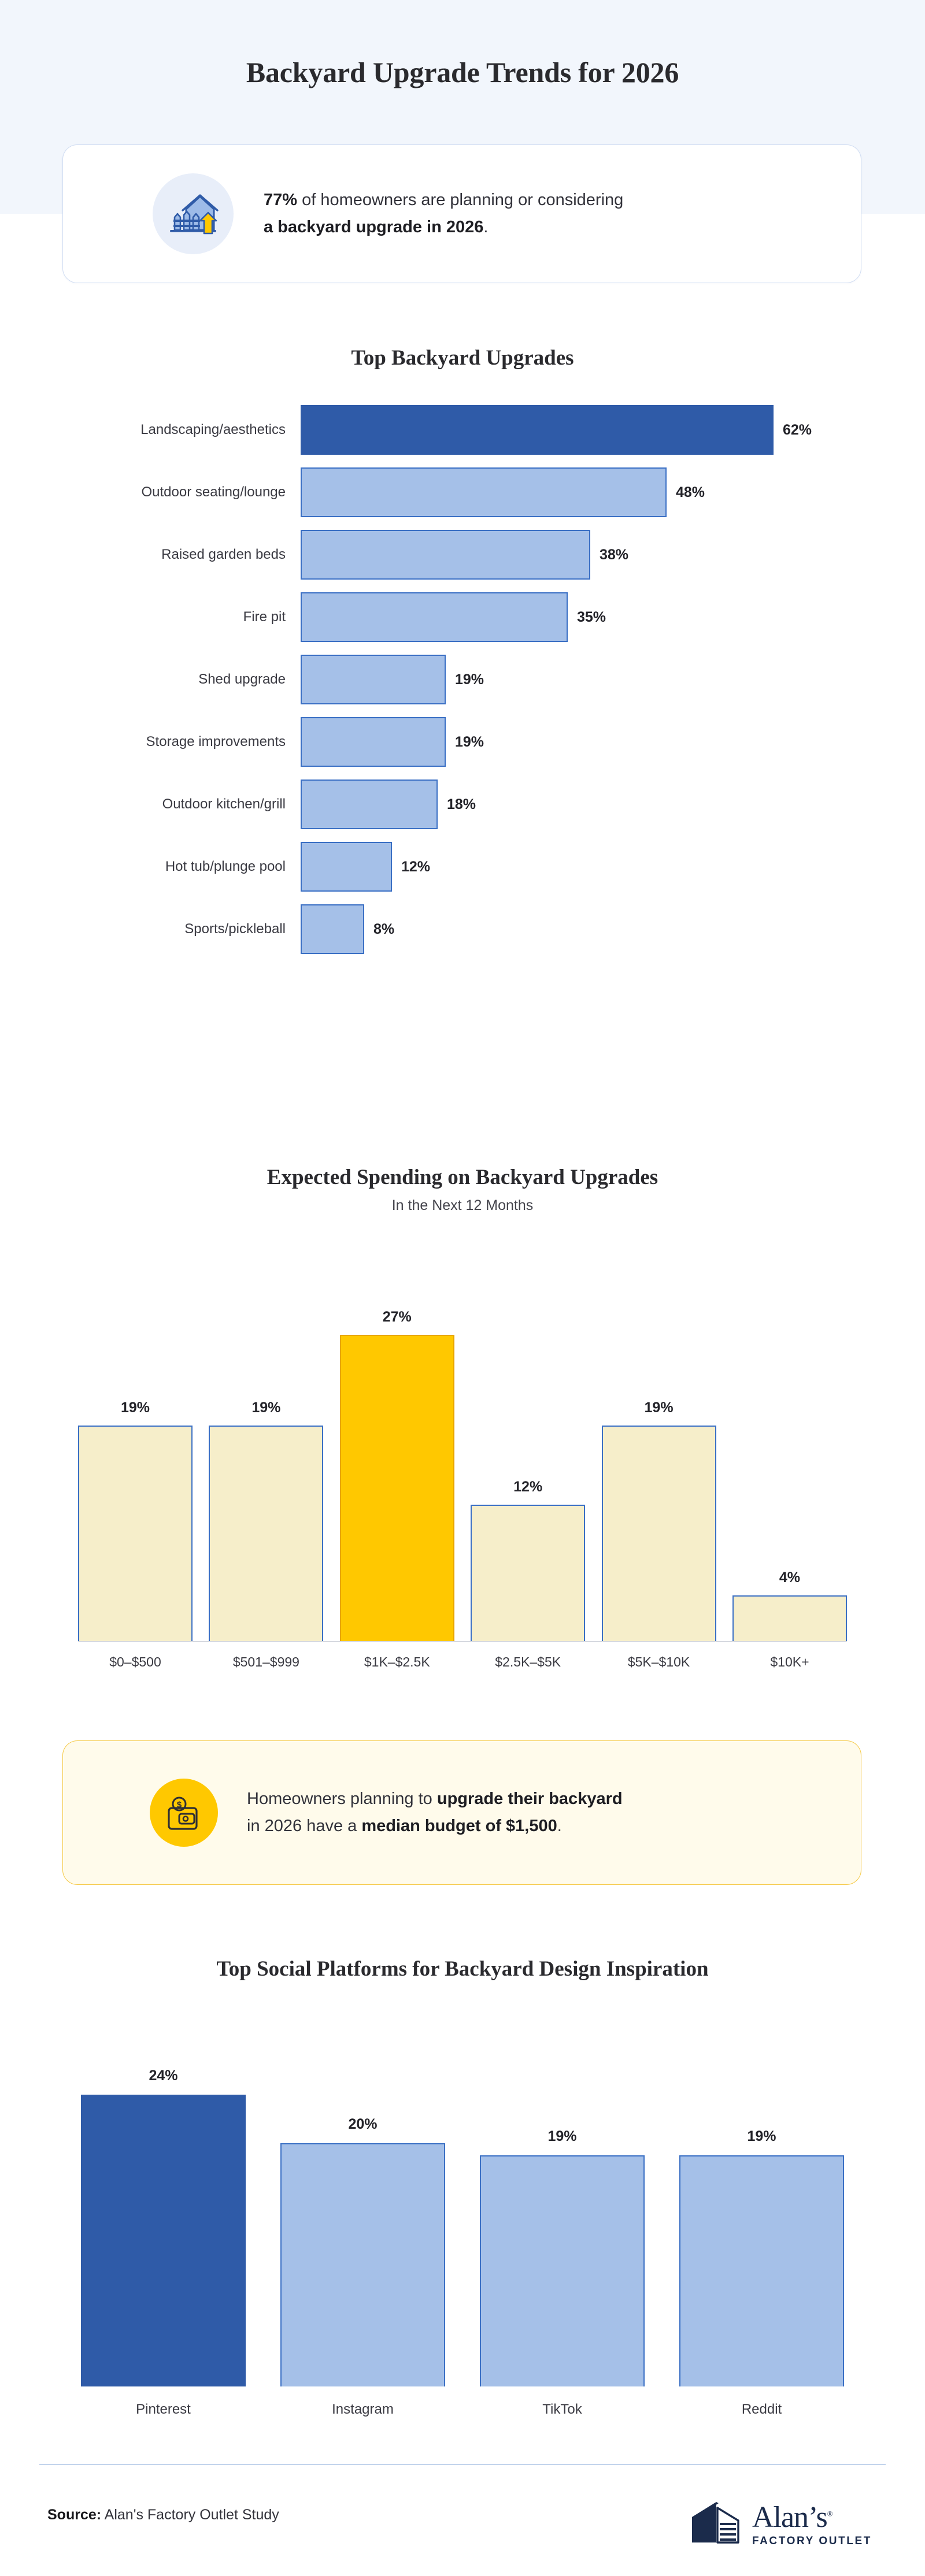 The width and height of the screenshot is (925, 2576). I want to click on brand-logo: Alan’s® FACTORY OUTLET, so click(781, 2524).